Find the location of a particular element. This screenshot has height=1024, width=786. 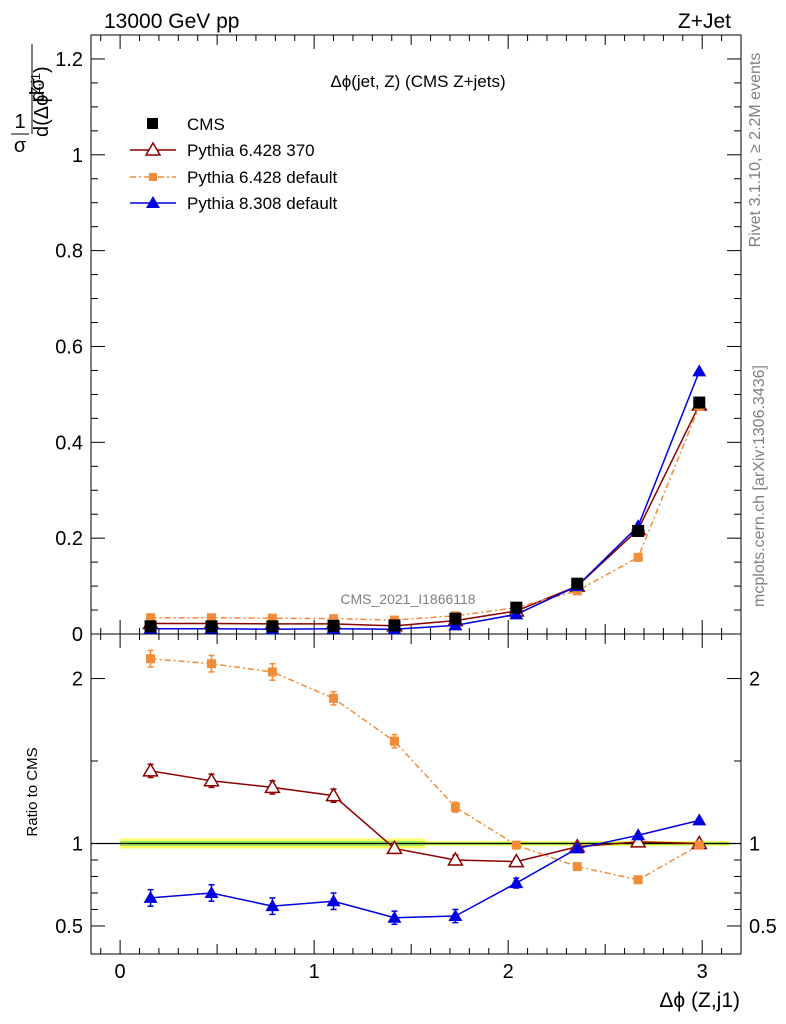

ratio-line-pythia8-default is located at coordinates (425, 869).